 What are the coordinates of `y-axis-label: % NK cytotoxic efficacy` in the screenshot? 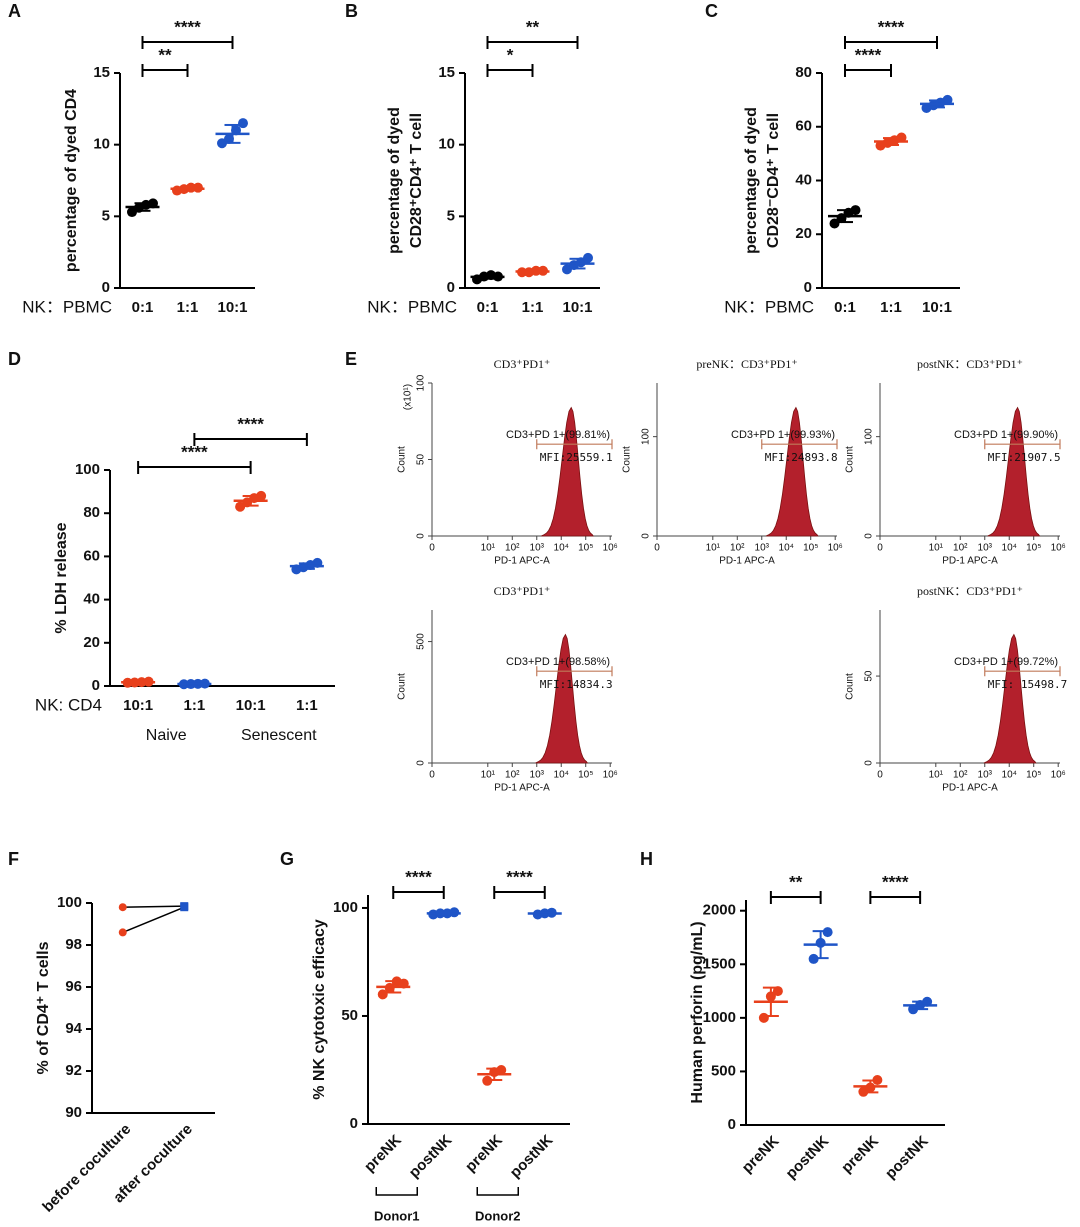 It's located at (319, 1009).